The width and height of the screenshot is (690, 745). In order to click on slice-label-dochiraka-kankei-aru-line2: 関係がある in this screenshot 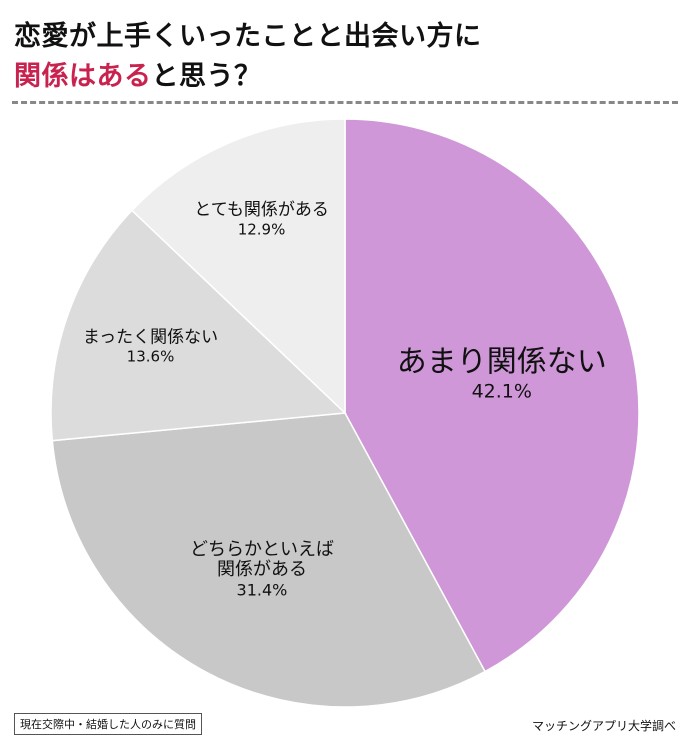, I will do `click(262, 569)`.